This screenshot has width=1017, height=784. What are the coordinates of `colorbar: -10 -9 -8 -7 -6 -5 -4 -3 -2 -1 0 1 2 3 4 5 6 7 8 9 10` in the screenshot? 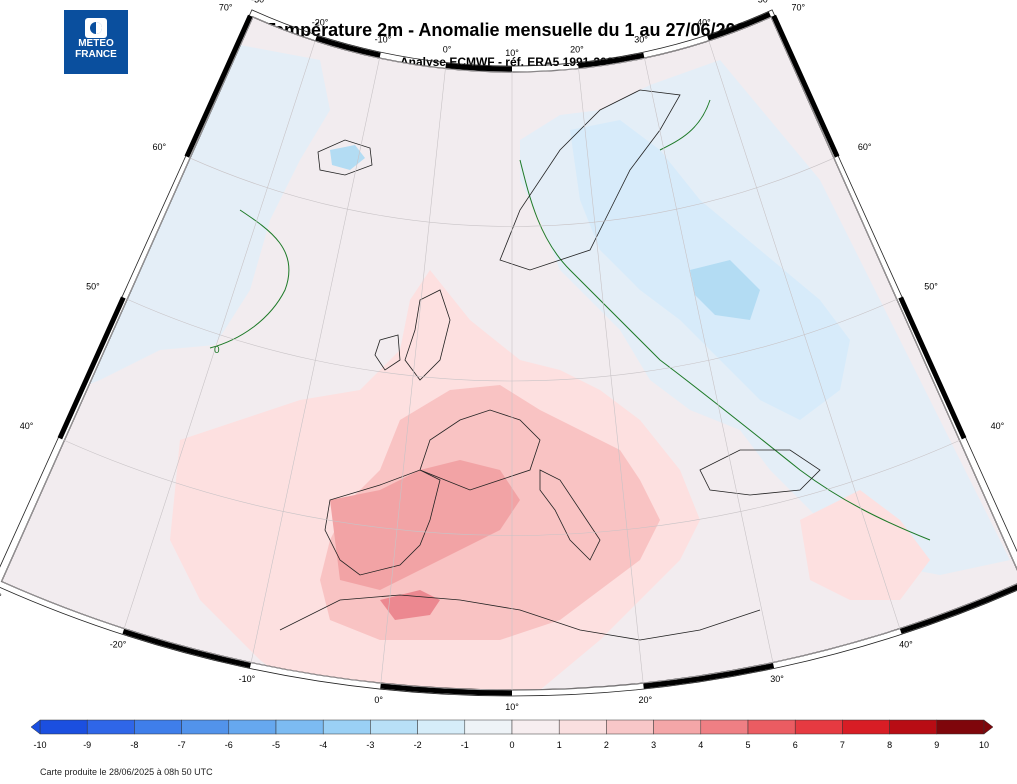 It's located at (512, 734).